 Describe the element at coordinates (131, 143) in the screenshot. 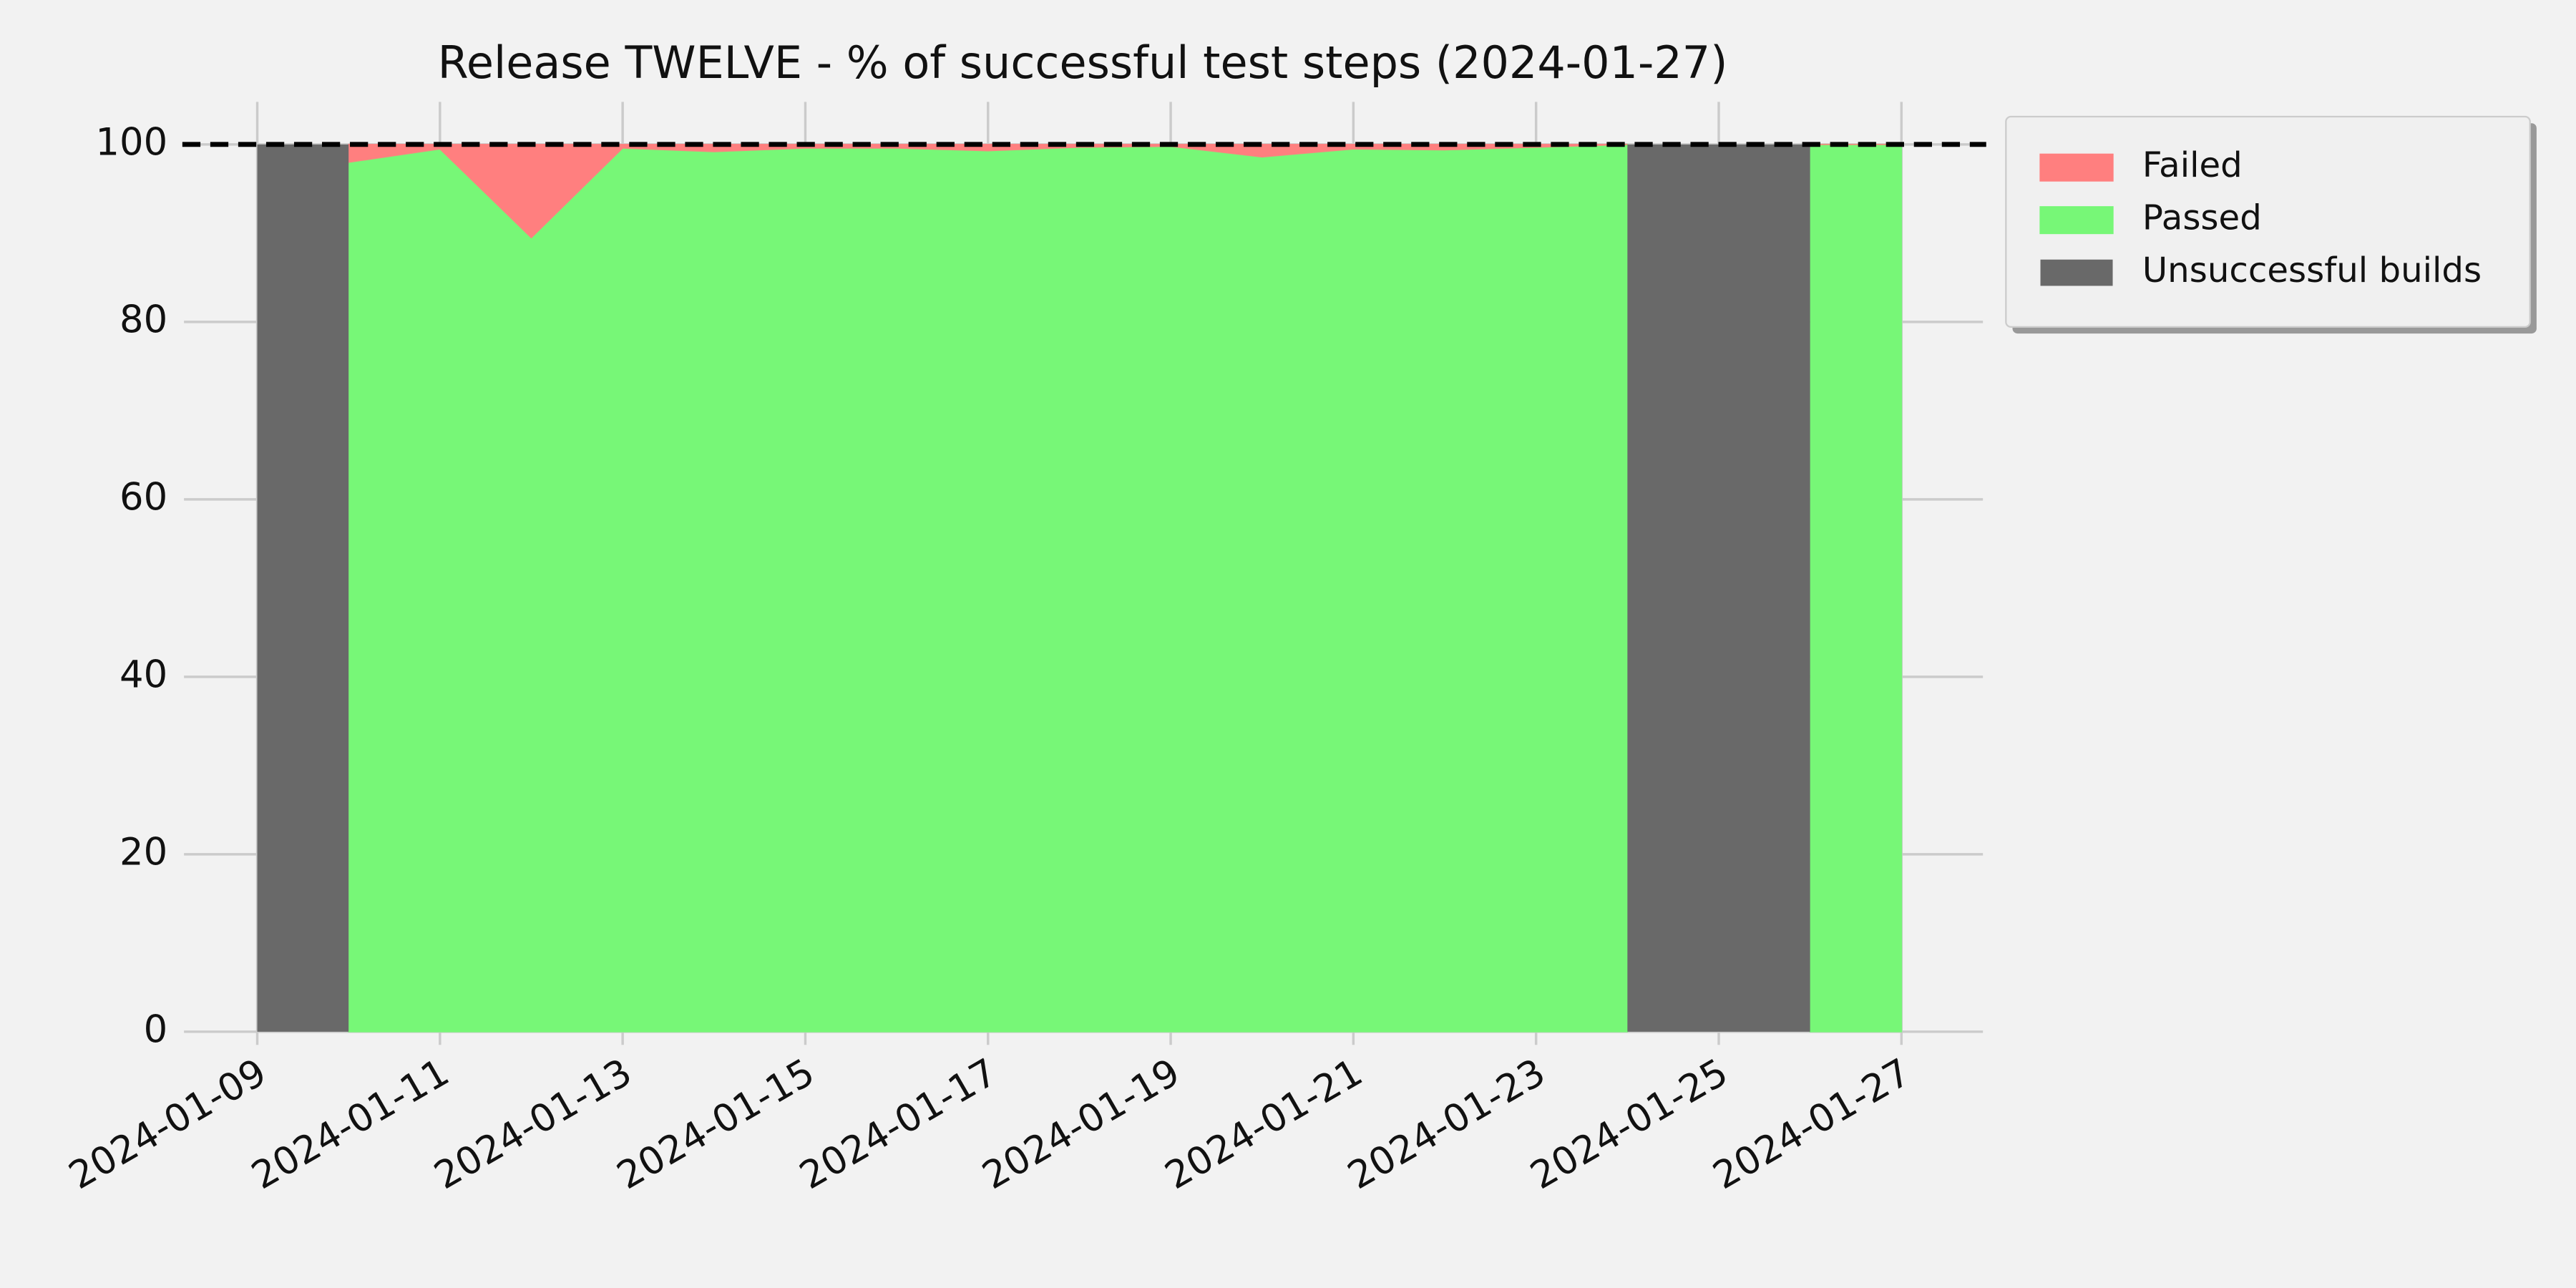

I see `y-tick-label: 100` at that location.